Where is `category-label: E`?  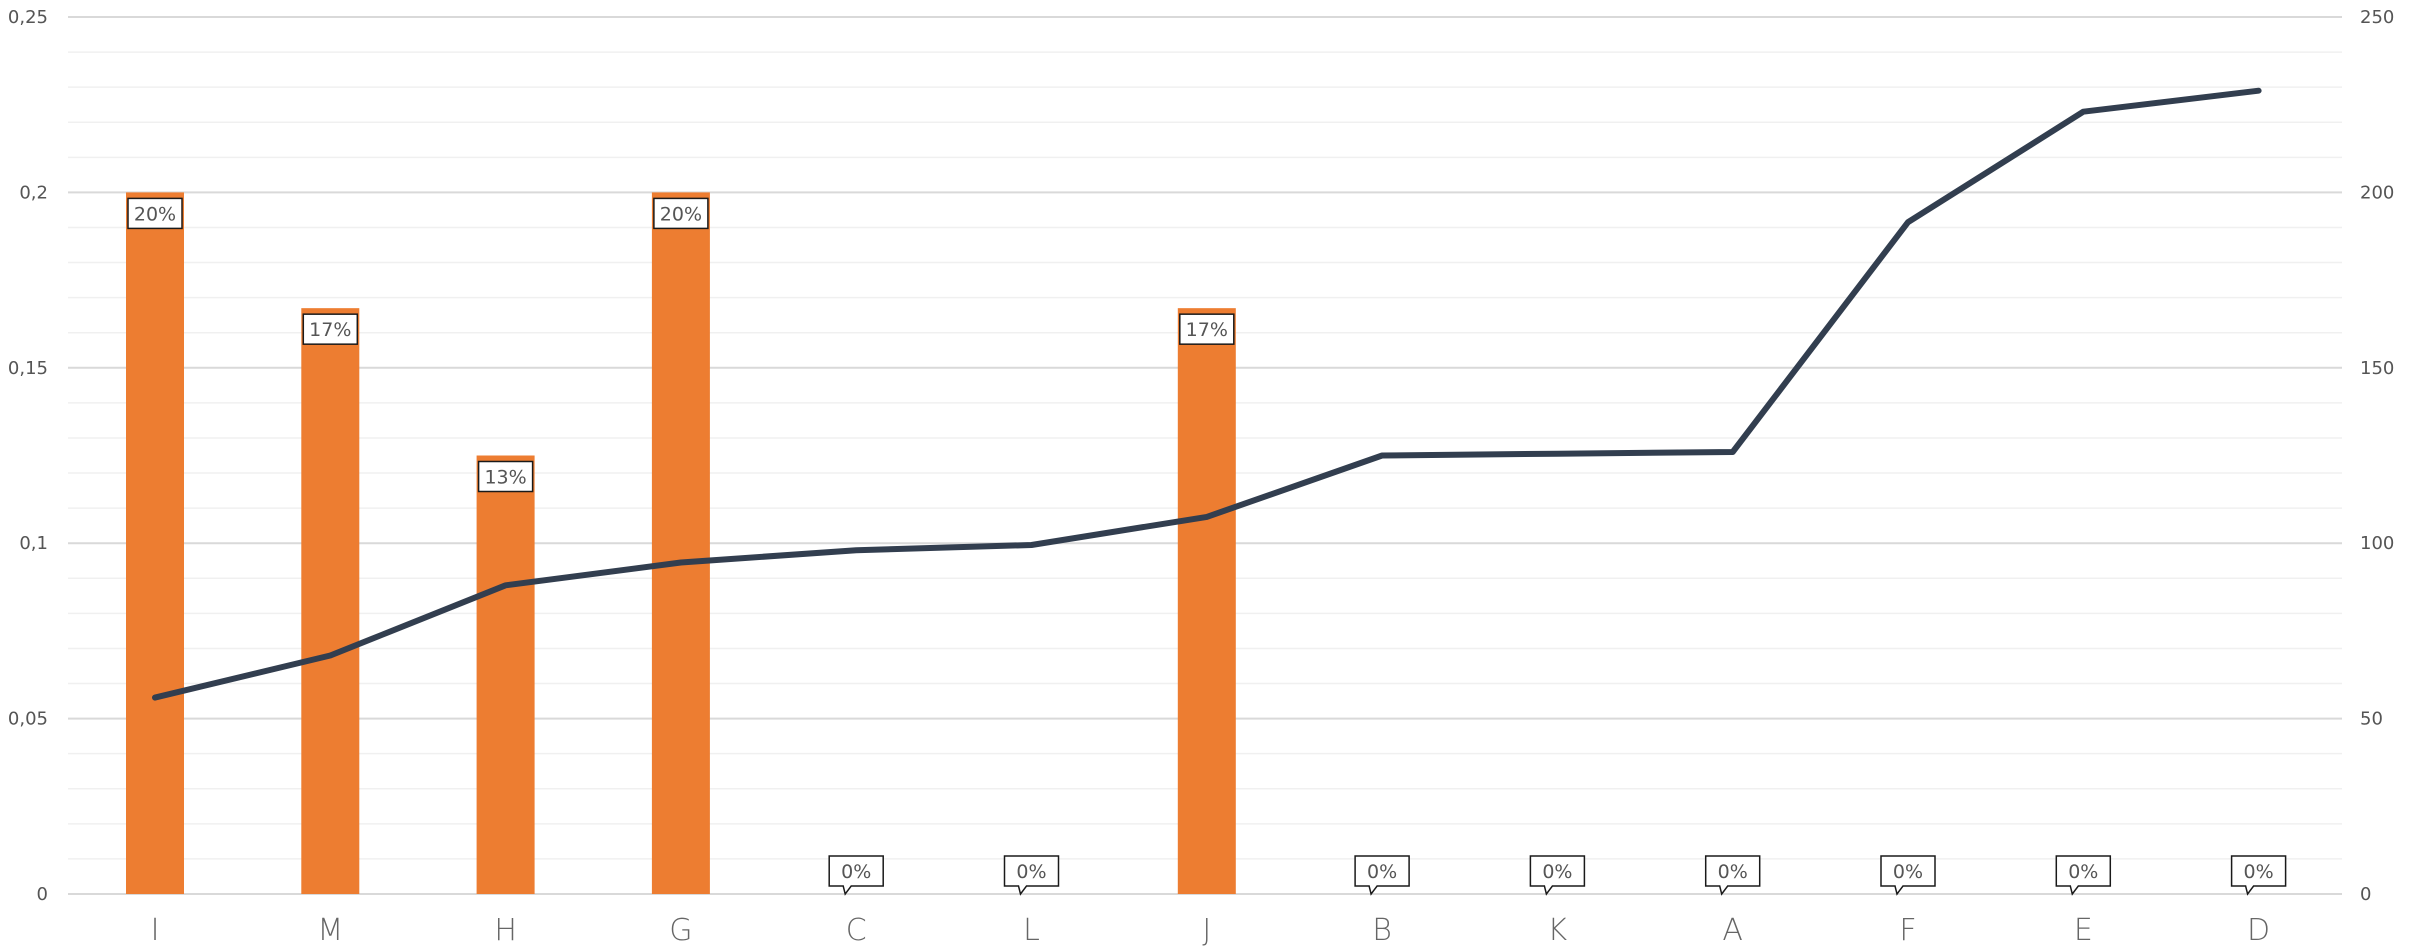 category-label: E is located at coordinates (2083, 930).